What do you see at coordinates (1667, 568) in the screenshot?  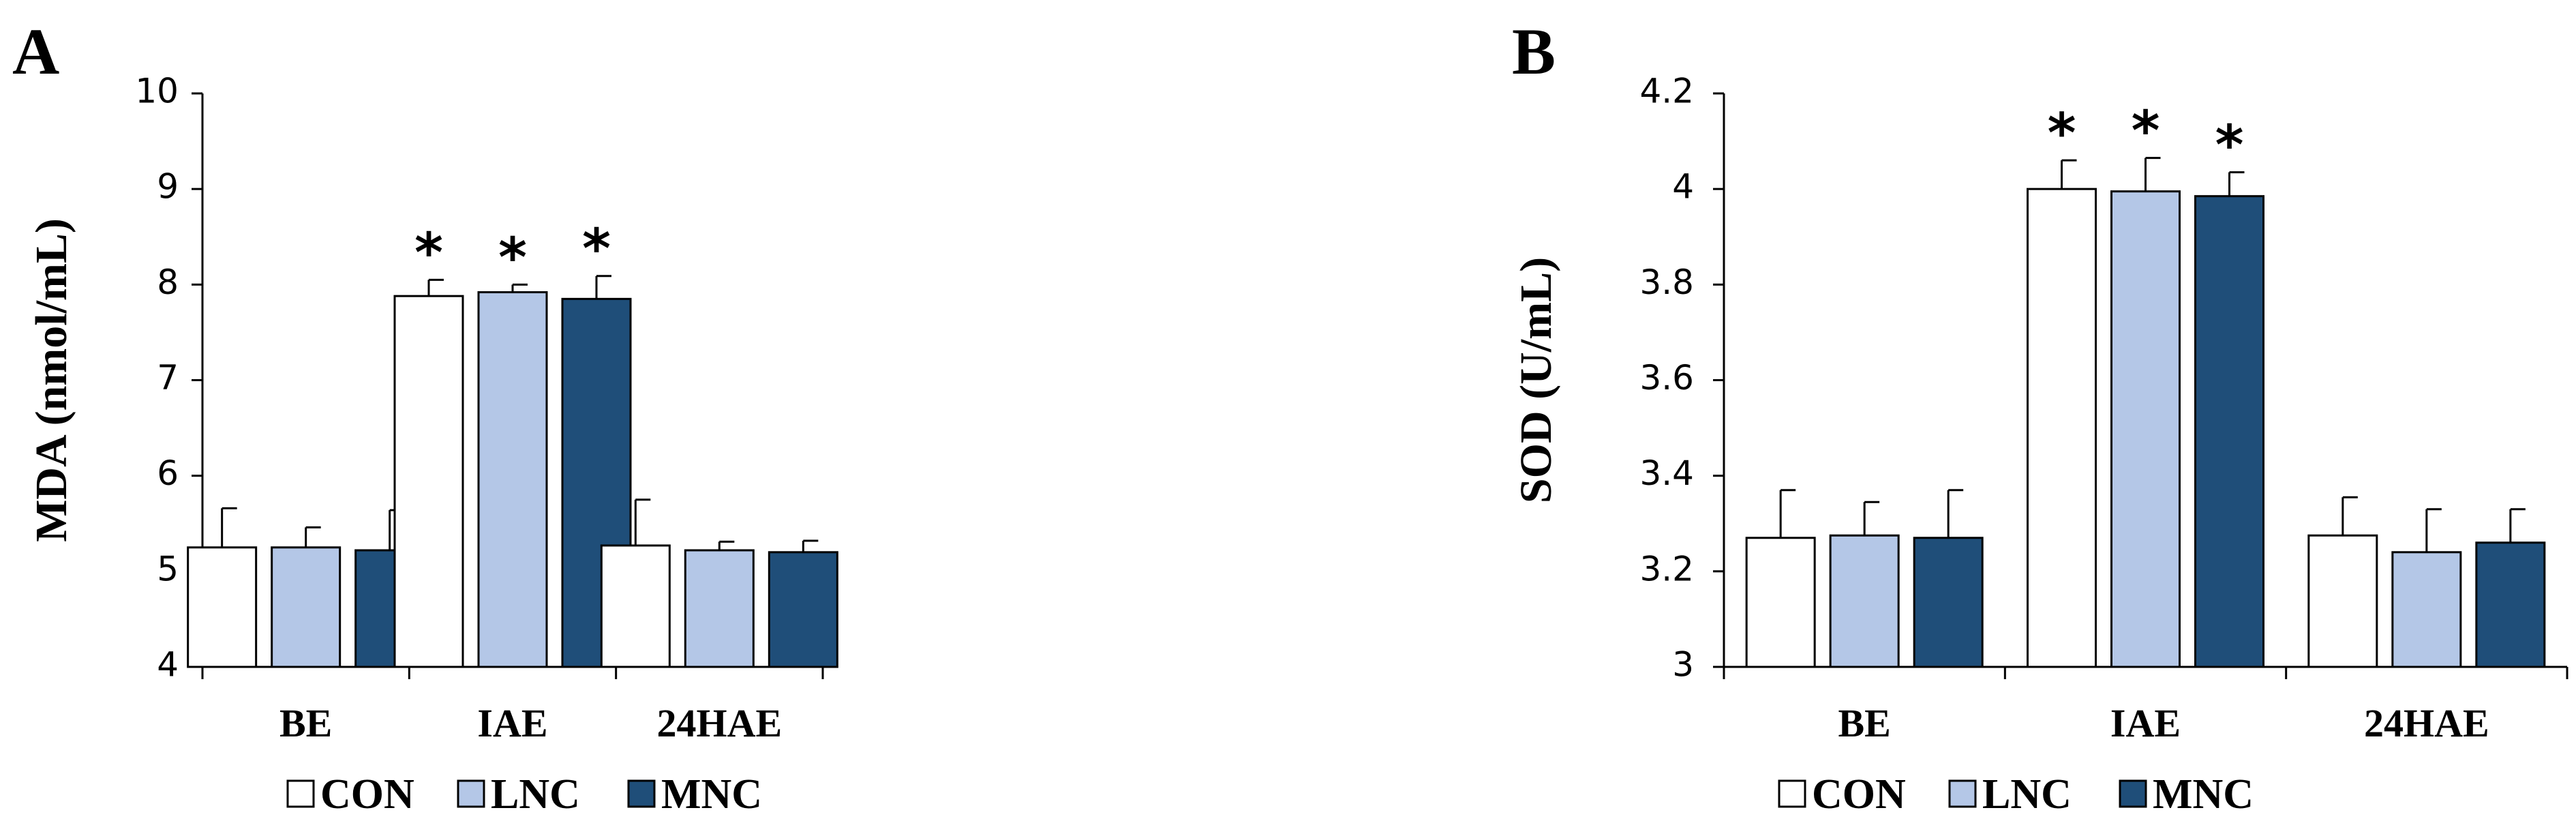 I see `y-tick-label: 3.2` at bounding box center [1667, 568].